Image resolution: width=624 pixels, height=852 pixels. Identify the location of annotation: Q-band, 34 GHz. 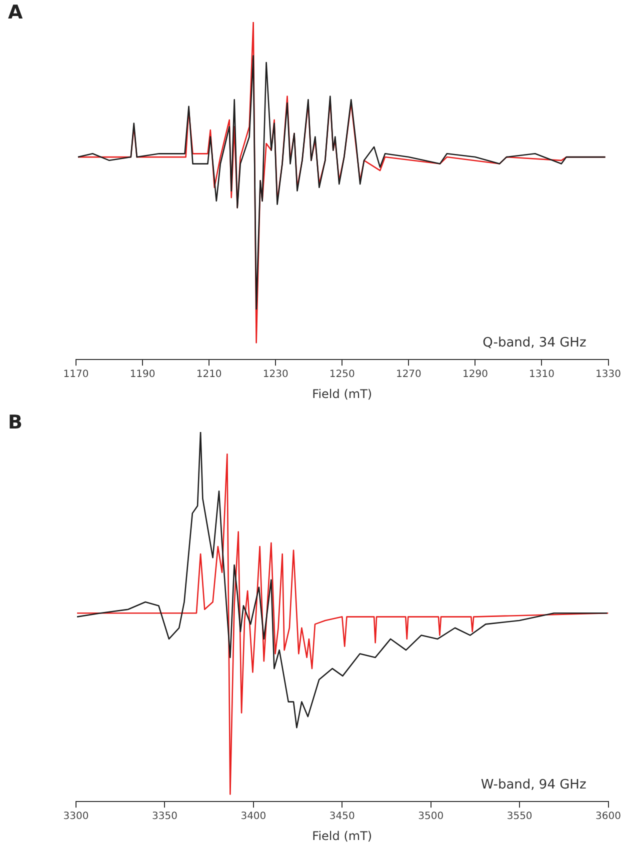
(534, 342).